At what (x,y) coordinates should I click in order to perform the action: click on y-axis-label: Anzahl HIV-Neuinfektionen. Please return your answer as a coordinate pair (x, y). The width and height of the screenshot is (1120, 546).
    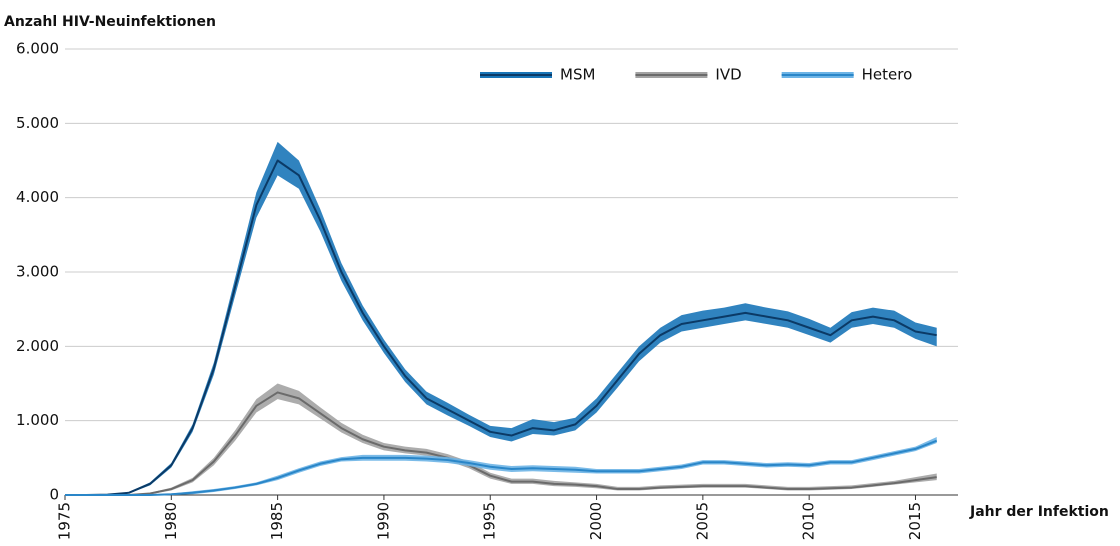
    Looking at the image, I should click on (110, 22).